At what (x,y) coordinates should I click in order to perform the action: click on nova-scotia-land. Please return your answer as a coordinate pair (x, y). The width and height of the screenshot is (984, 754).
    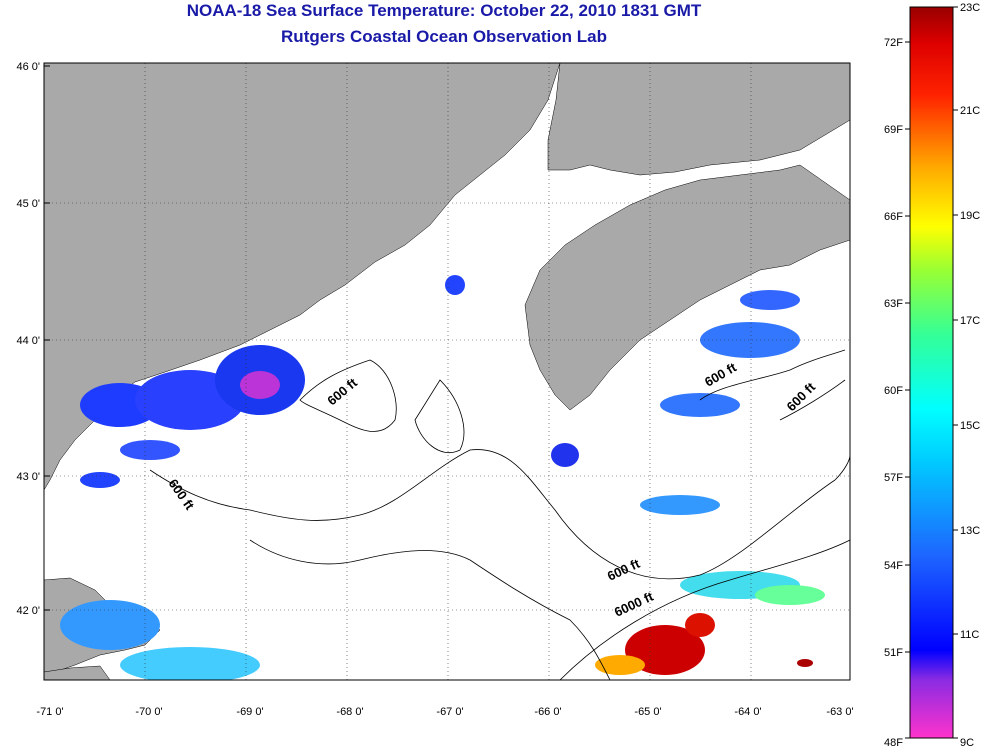
    Looking at the image, I should click on (687, 287).